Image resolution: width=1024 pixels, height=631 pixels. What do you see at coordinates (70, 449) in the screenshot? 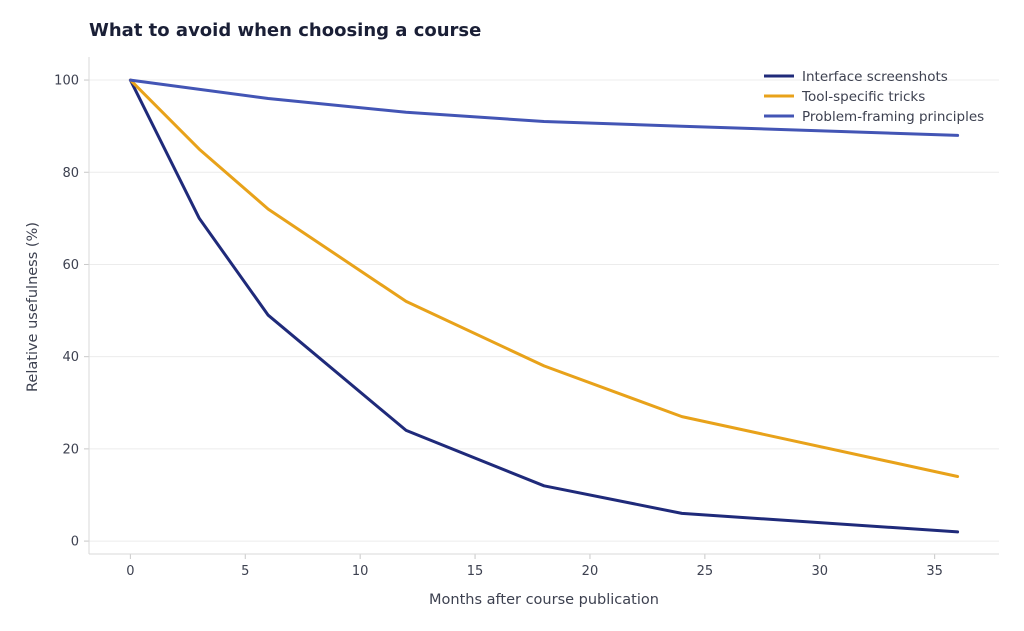
I see `y-tick-label: 20` at bounding box center [70, 449].